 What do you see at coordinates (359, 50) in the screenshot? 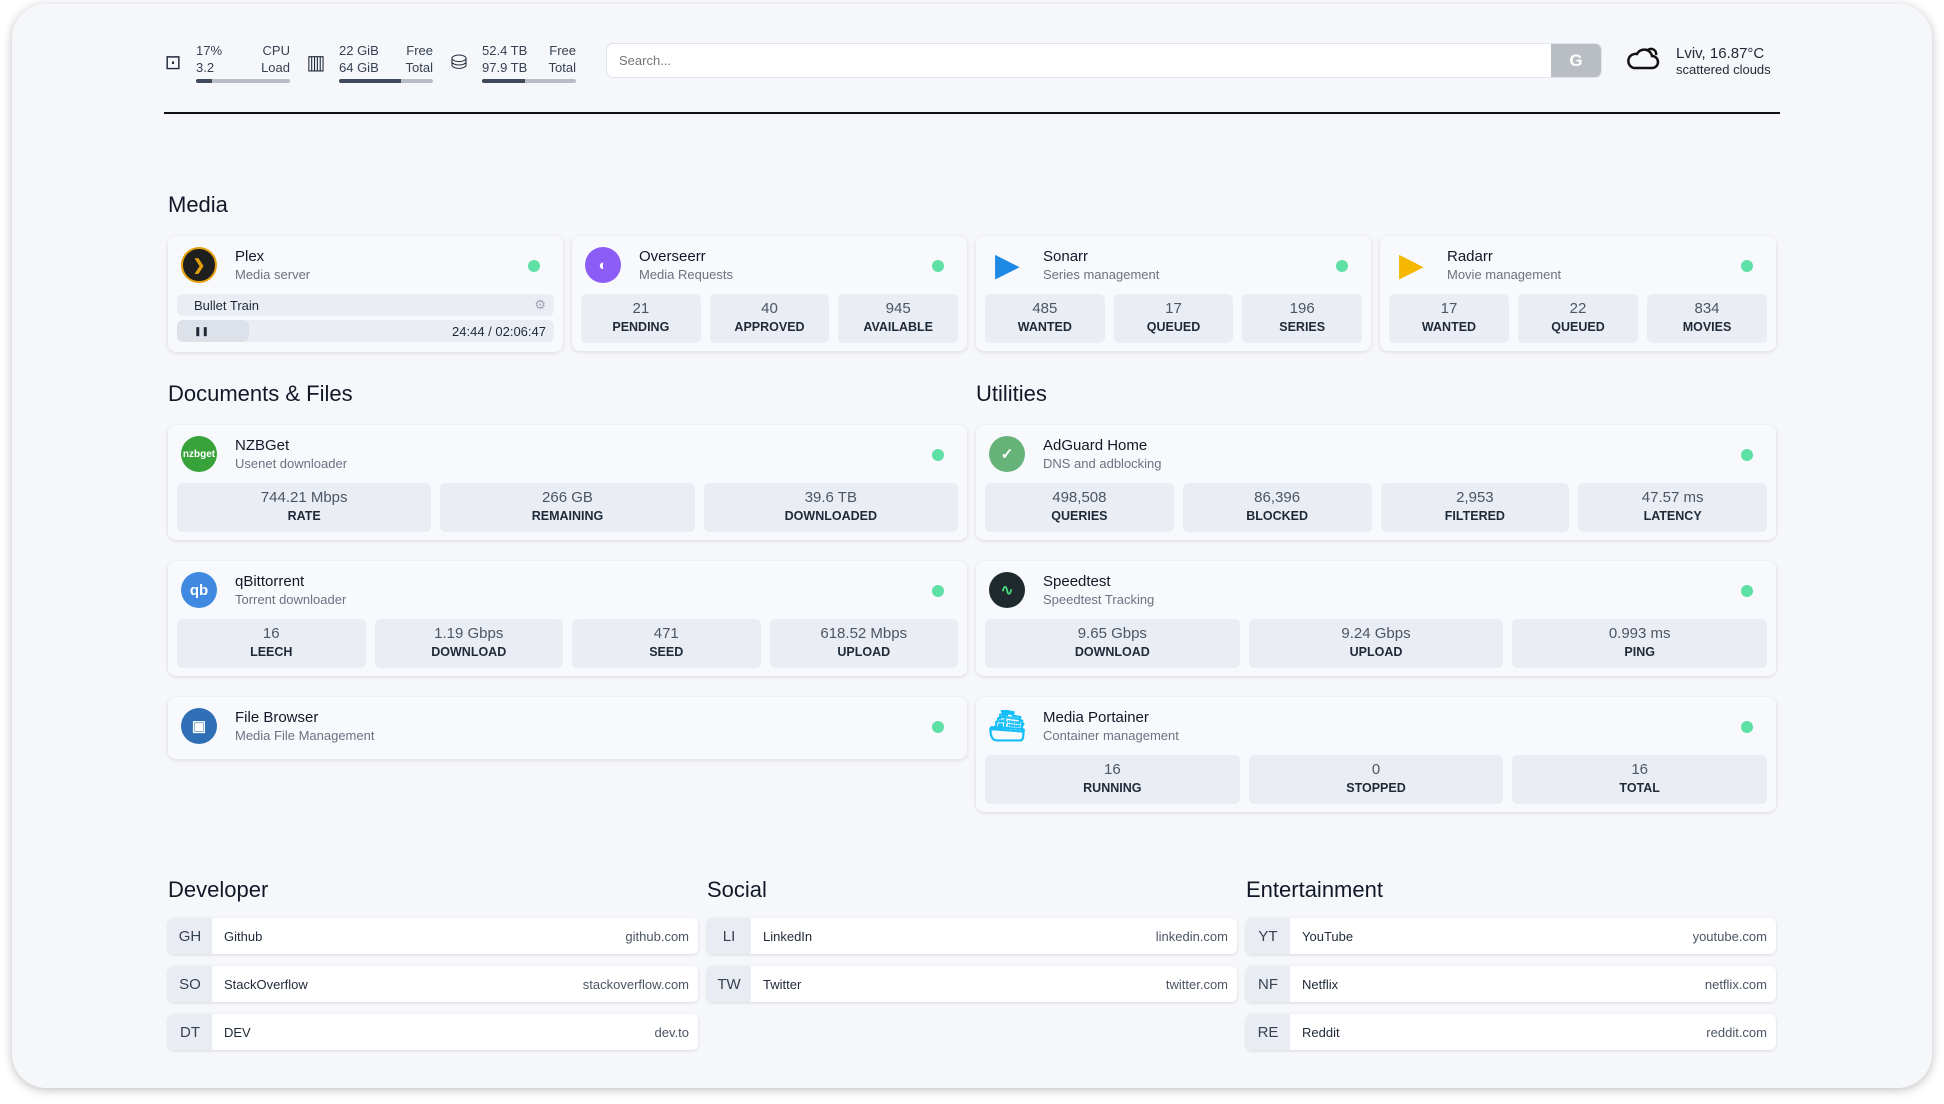
I see `memory-free: 22 GiB` at bounding box center [359, 50].